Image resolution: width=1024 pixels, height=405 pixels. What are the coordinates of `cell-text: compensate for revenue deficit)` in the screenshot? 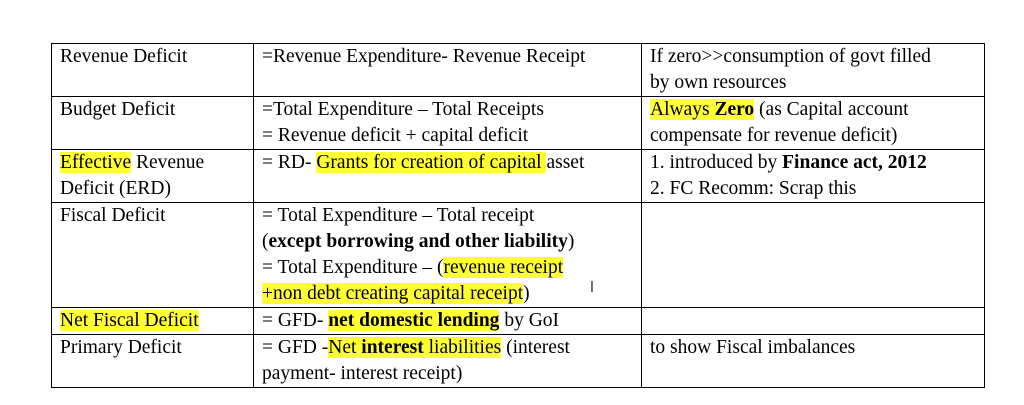 It's located at (774, 135).